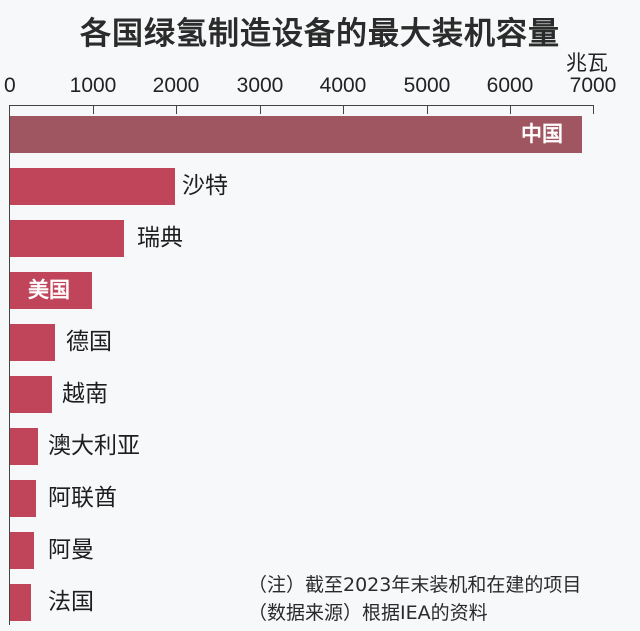 This screenshot has width=640, height=631. I want to click on bar-germany, so click(32, 342).